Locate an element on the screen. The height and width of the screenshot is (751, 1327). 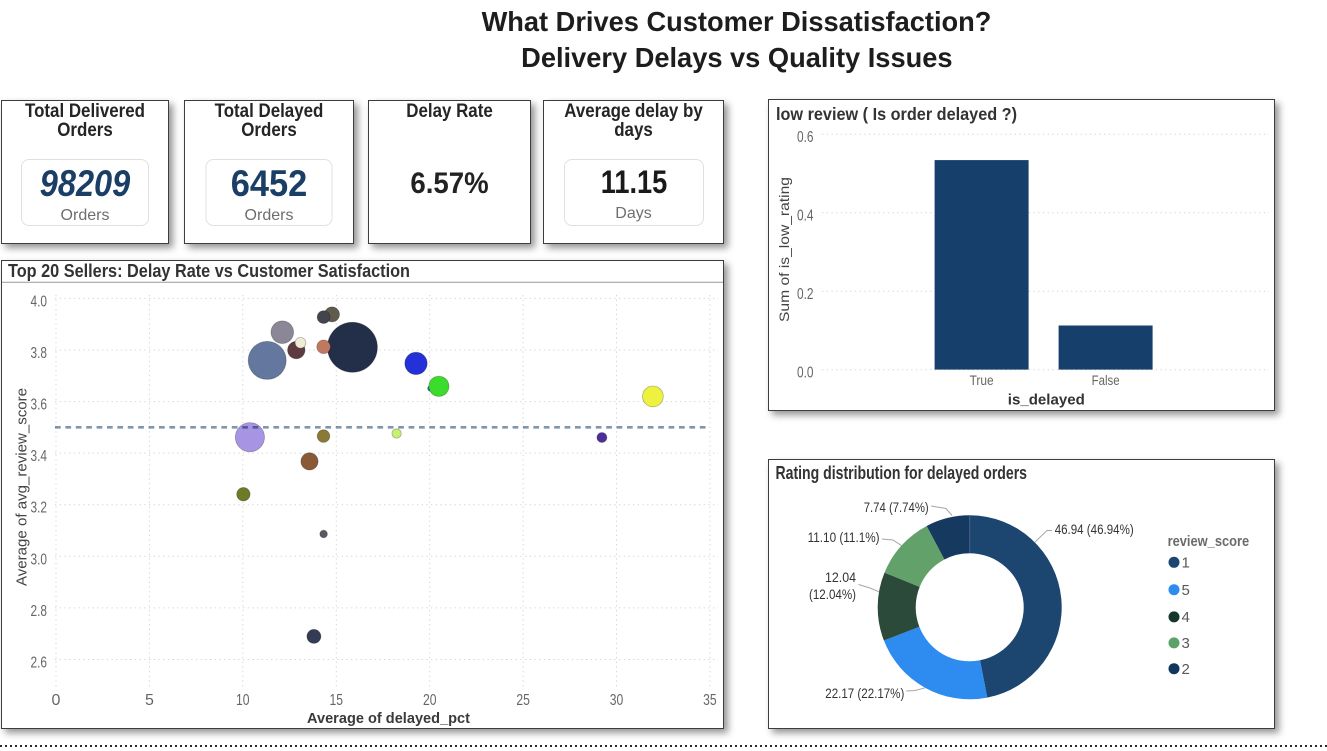
svg-text: 3.0 is located at coordinates (39, 559).